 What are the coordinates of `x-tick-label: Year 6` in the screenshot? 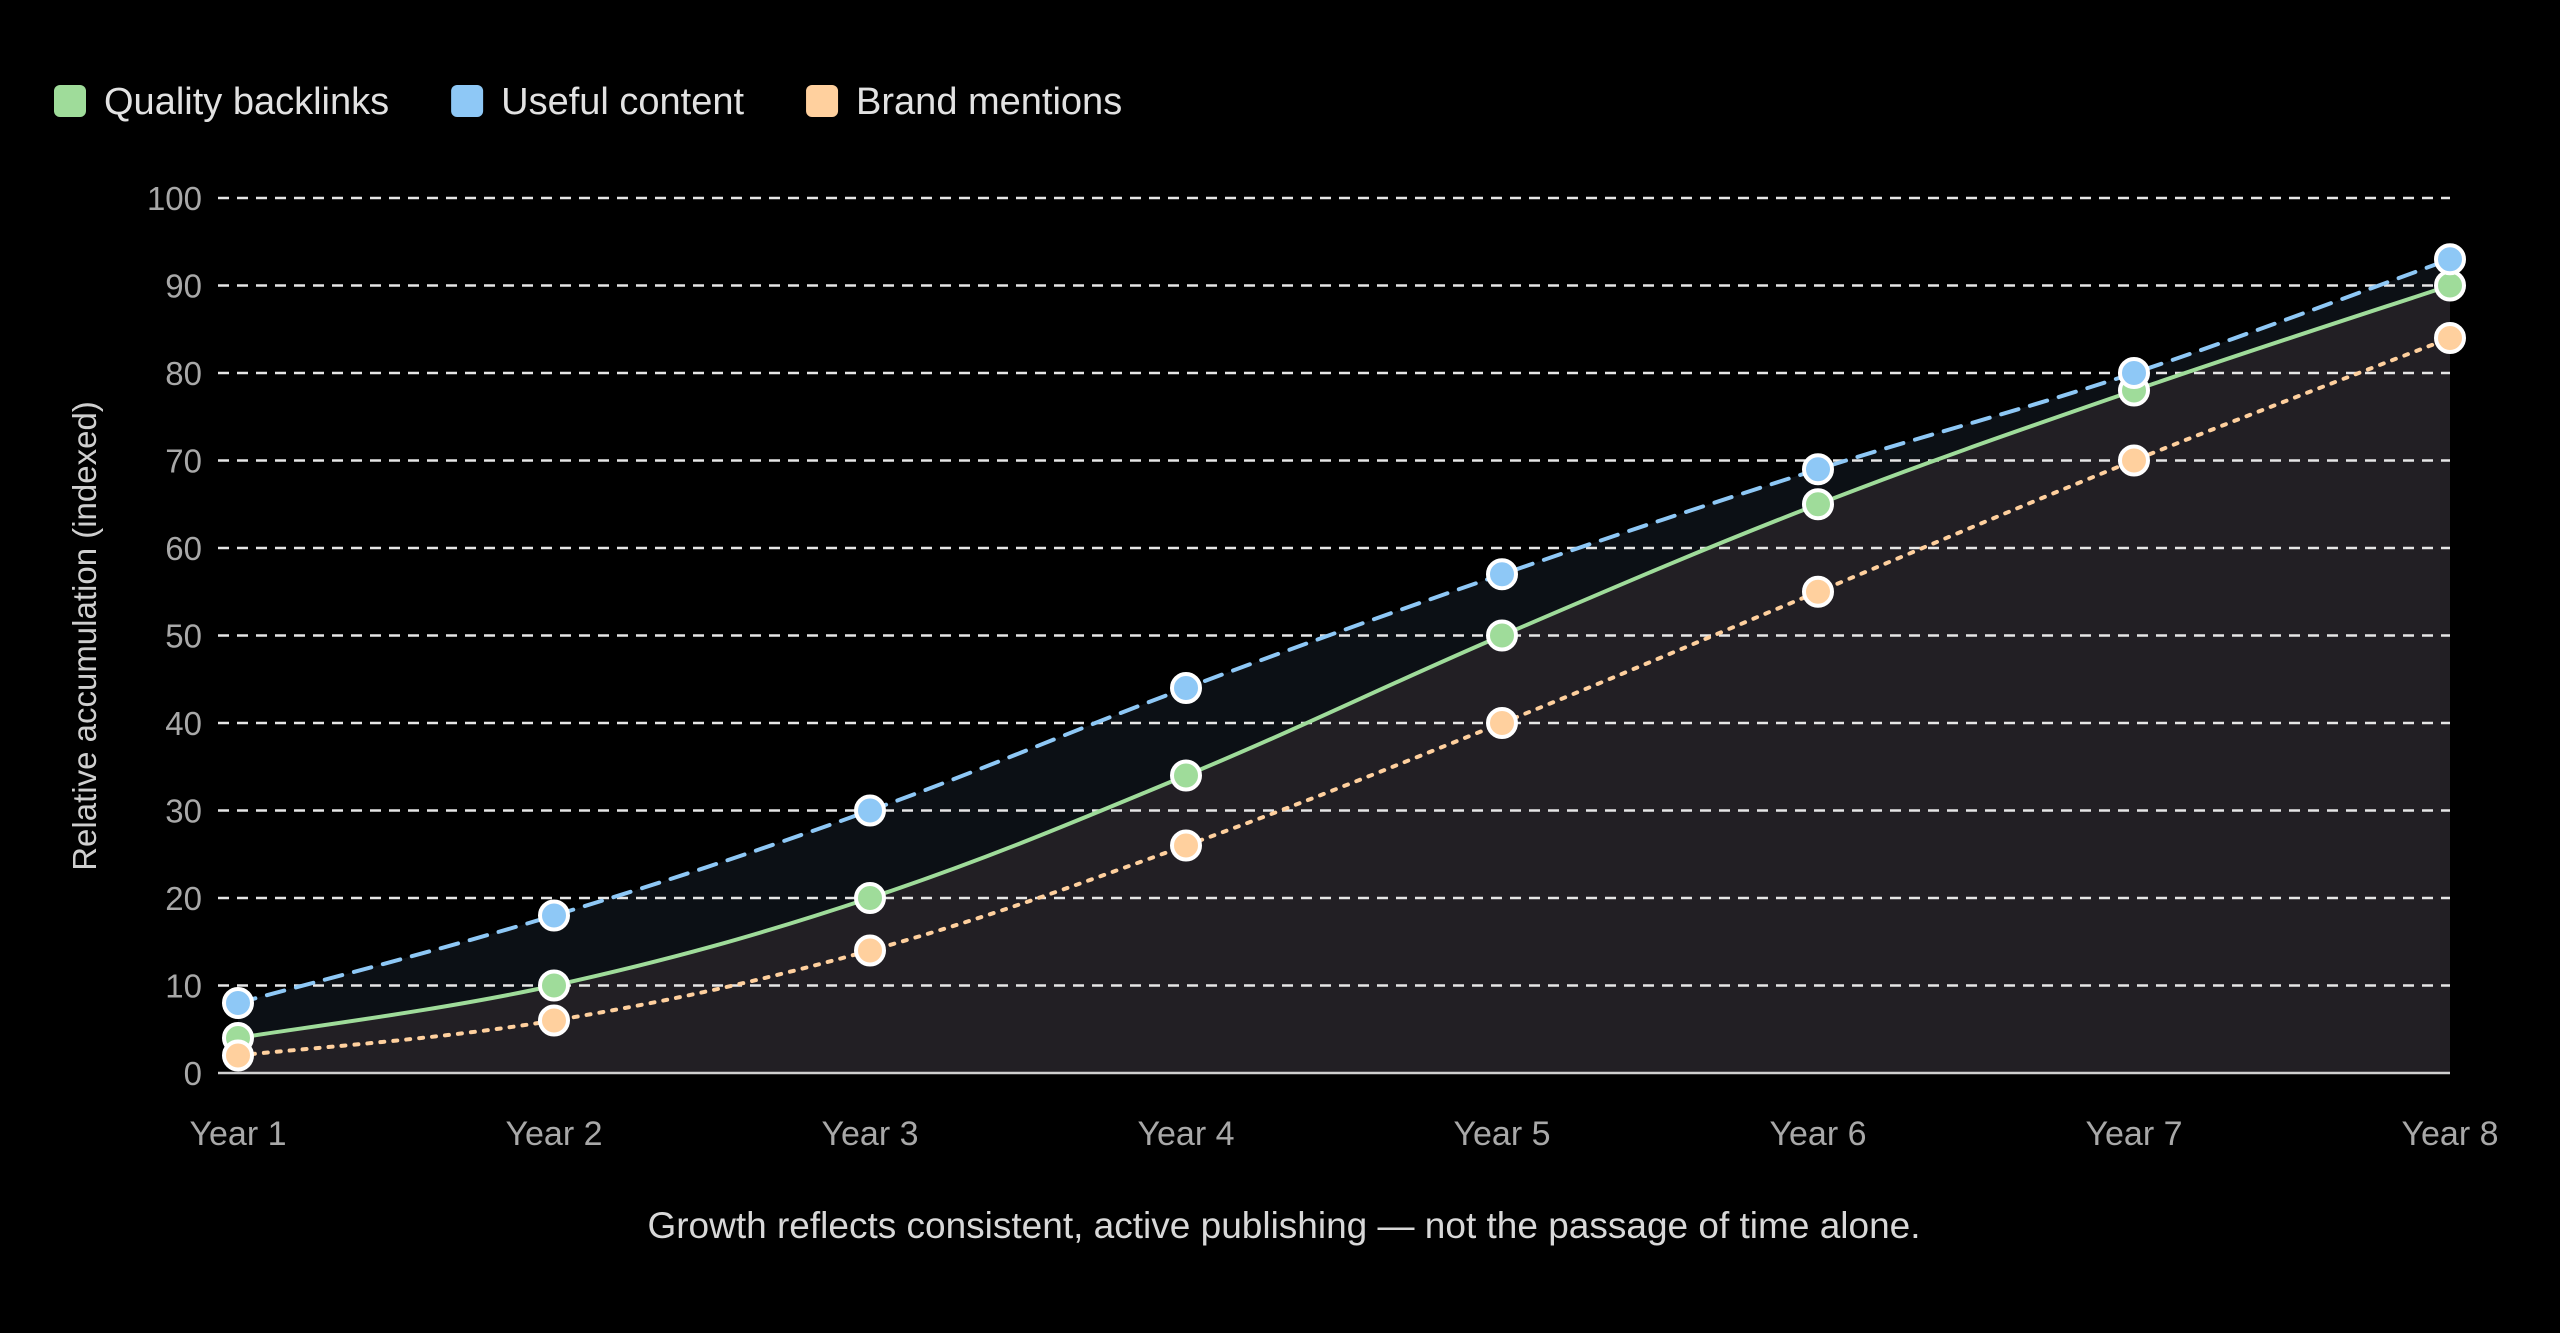 It's located at (1817, 1134).